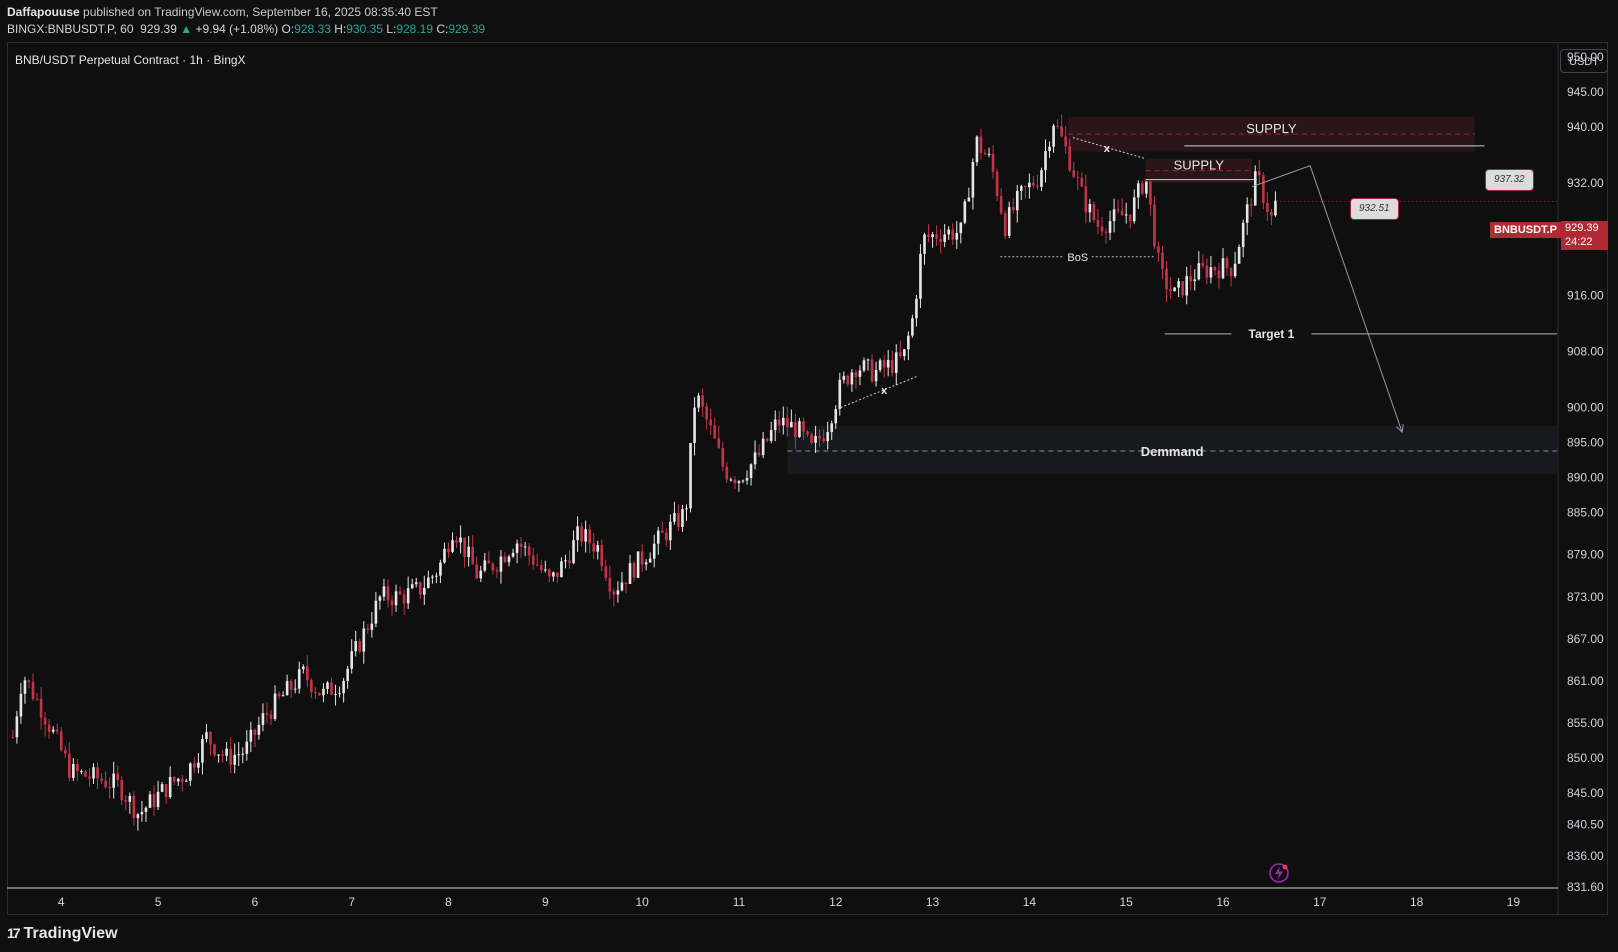 Image resolution: width=1618 pixels, height=952 pixels. What do you see at coordinates (1374, 209) in the screenshot?
I see `price-bubble-supply-lower: 932.51` at bounding box center [1374, 209].